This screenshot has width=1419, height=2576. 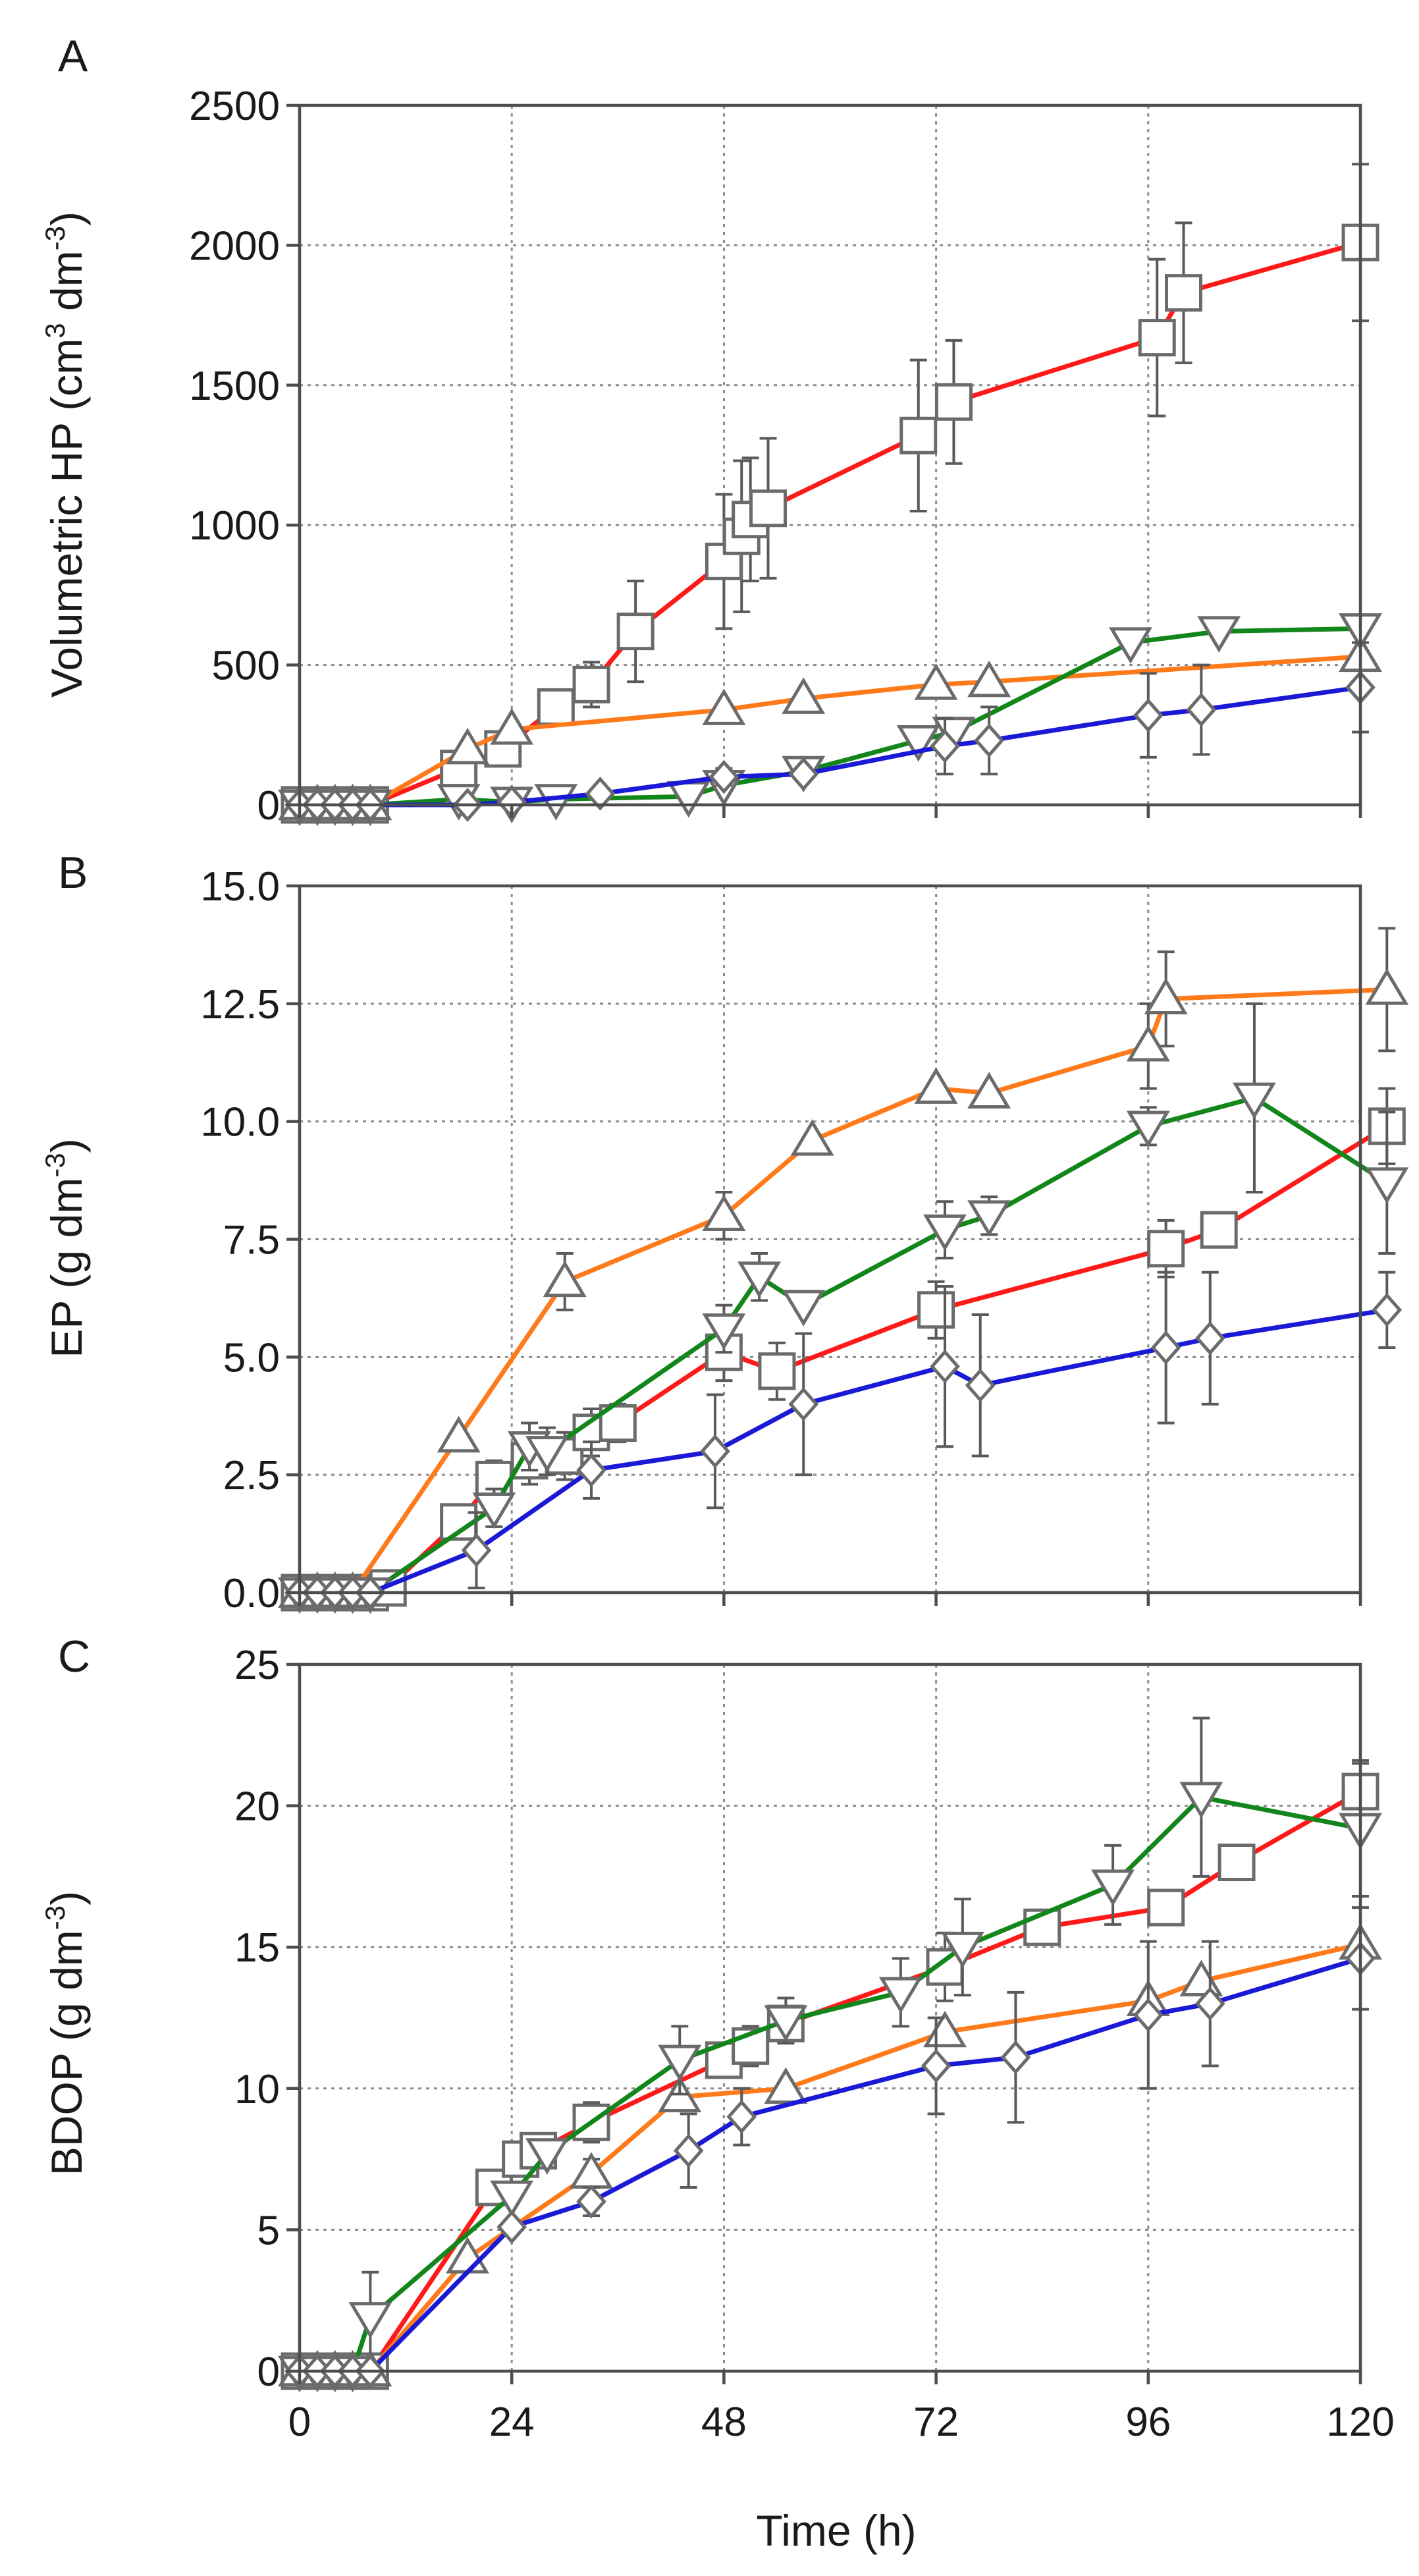 I want to click on panel-c-x-tick-label: 0, so click(x=299, y=2422).